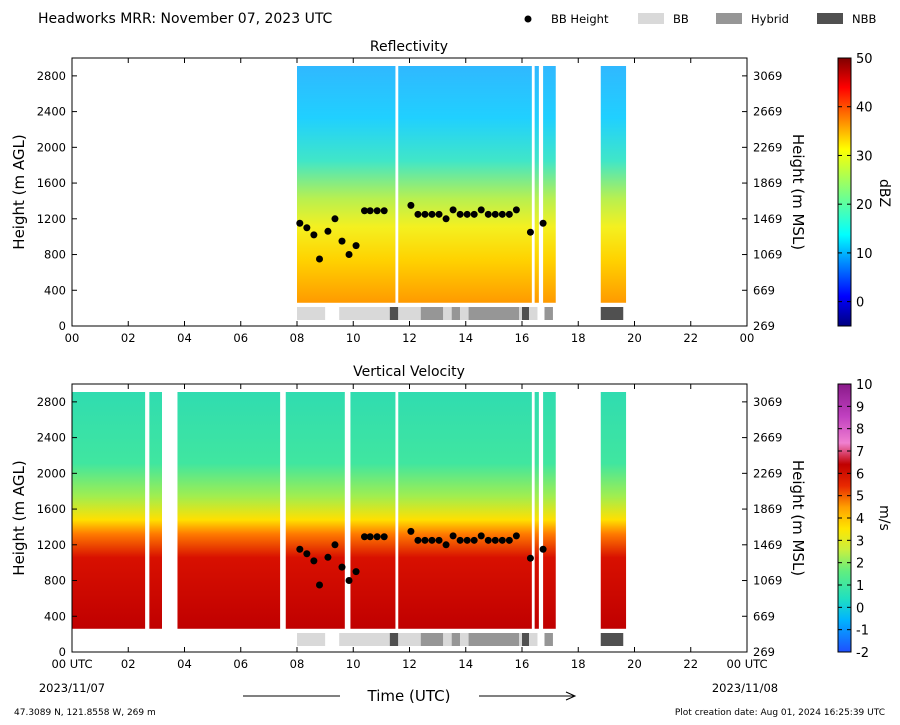 This screenshot has width=900, height=725. Describe the element at coordinates (747, 338) in the screenshot. I see `x-tick-label: 00` at that location.